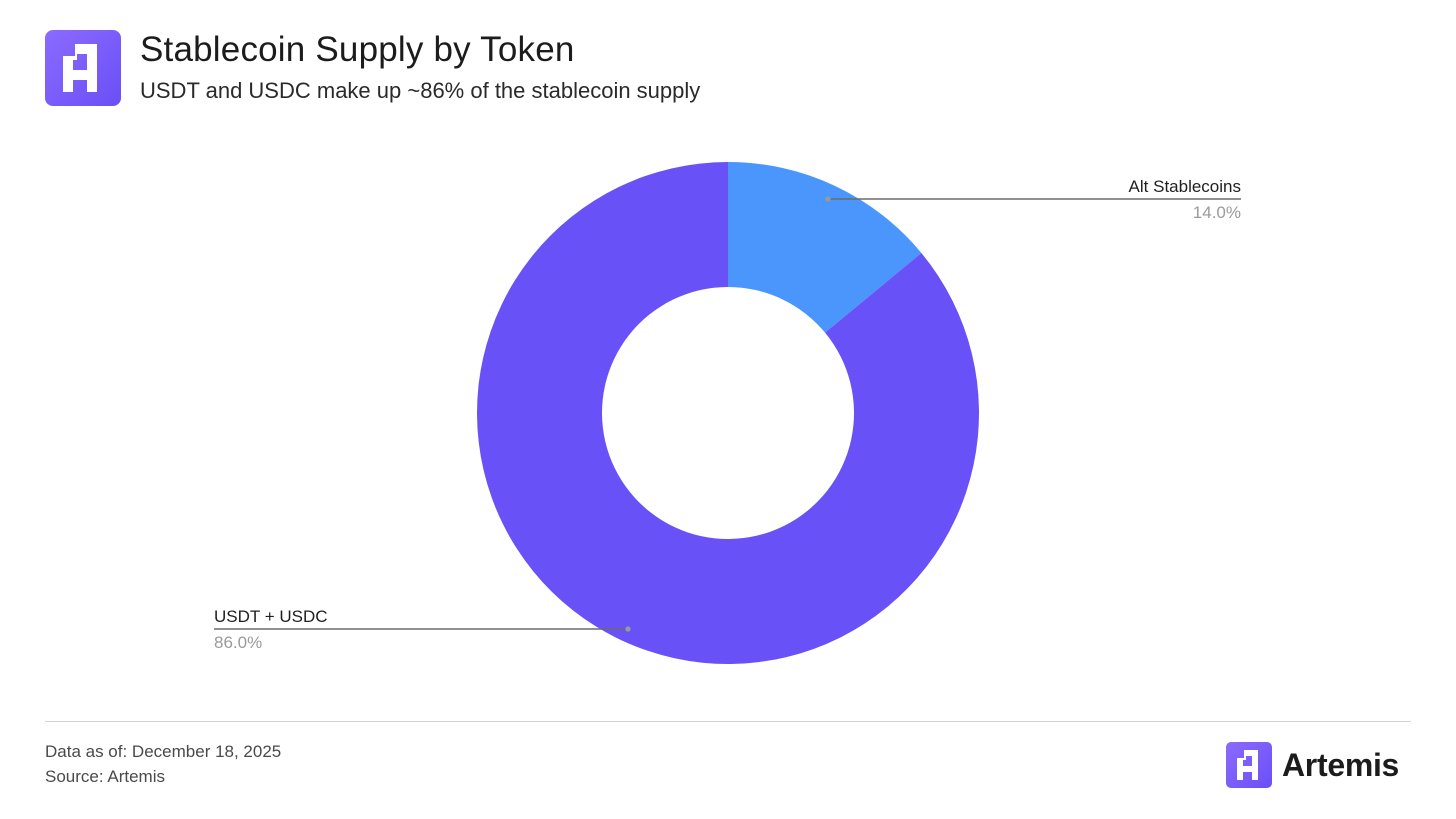 Image resolution: width=1456 pixels, height=819 pixels. I want to click on chart-title: Stablecoin Supply by Token, so click(357, 49).